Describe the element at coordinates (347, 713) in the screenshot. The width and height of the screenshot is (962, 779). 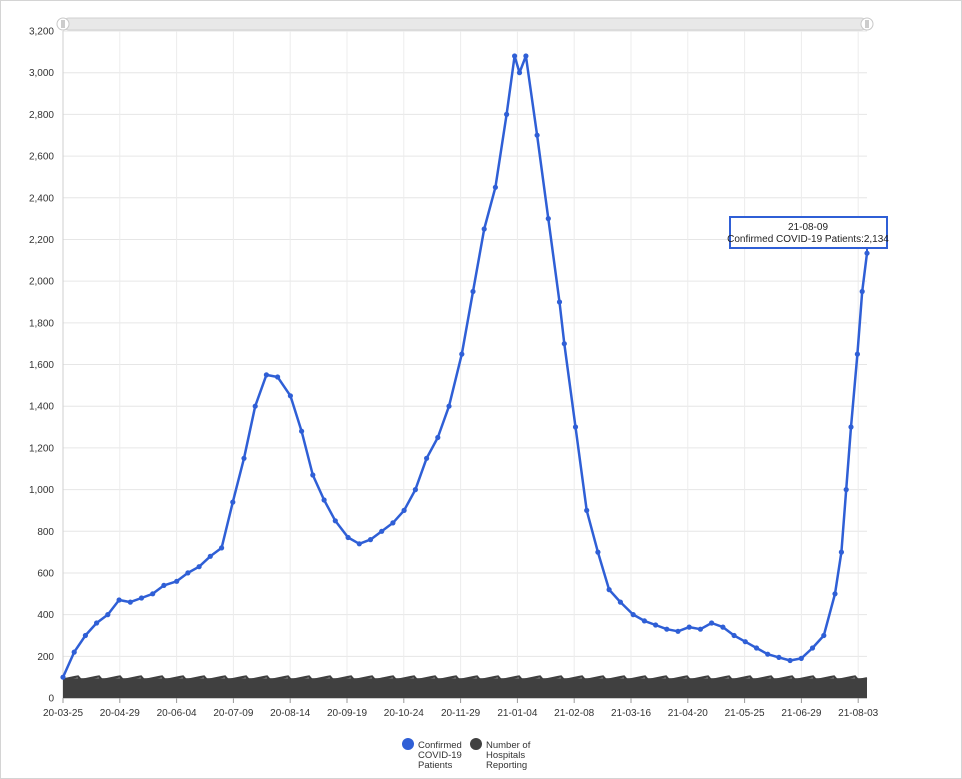
I see `x-tick-label: 20-09-19` at that location.